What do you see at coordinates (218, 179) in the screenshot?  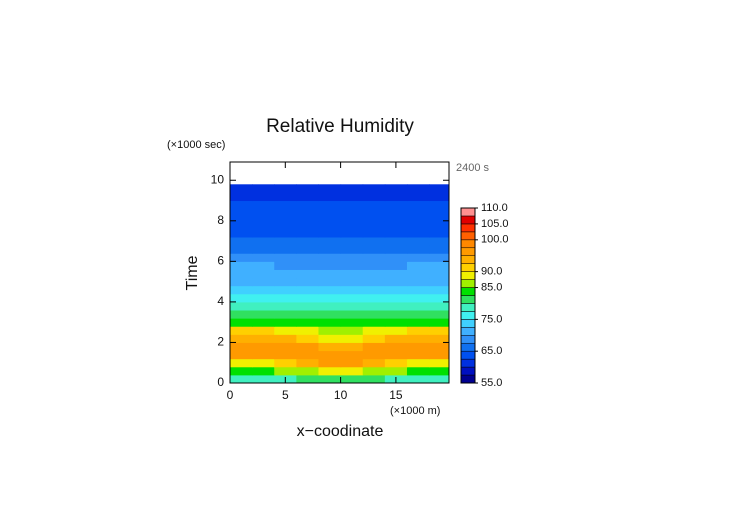 I see `y-tick-label: 10` at bounding box center [218, 179].